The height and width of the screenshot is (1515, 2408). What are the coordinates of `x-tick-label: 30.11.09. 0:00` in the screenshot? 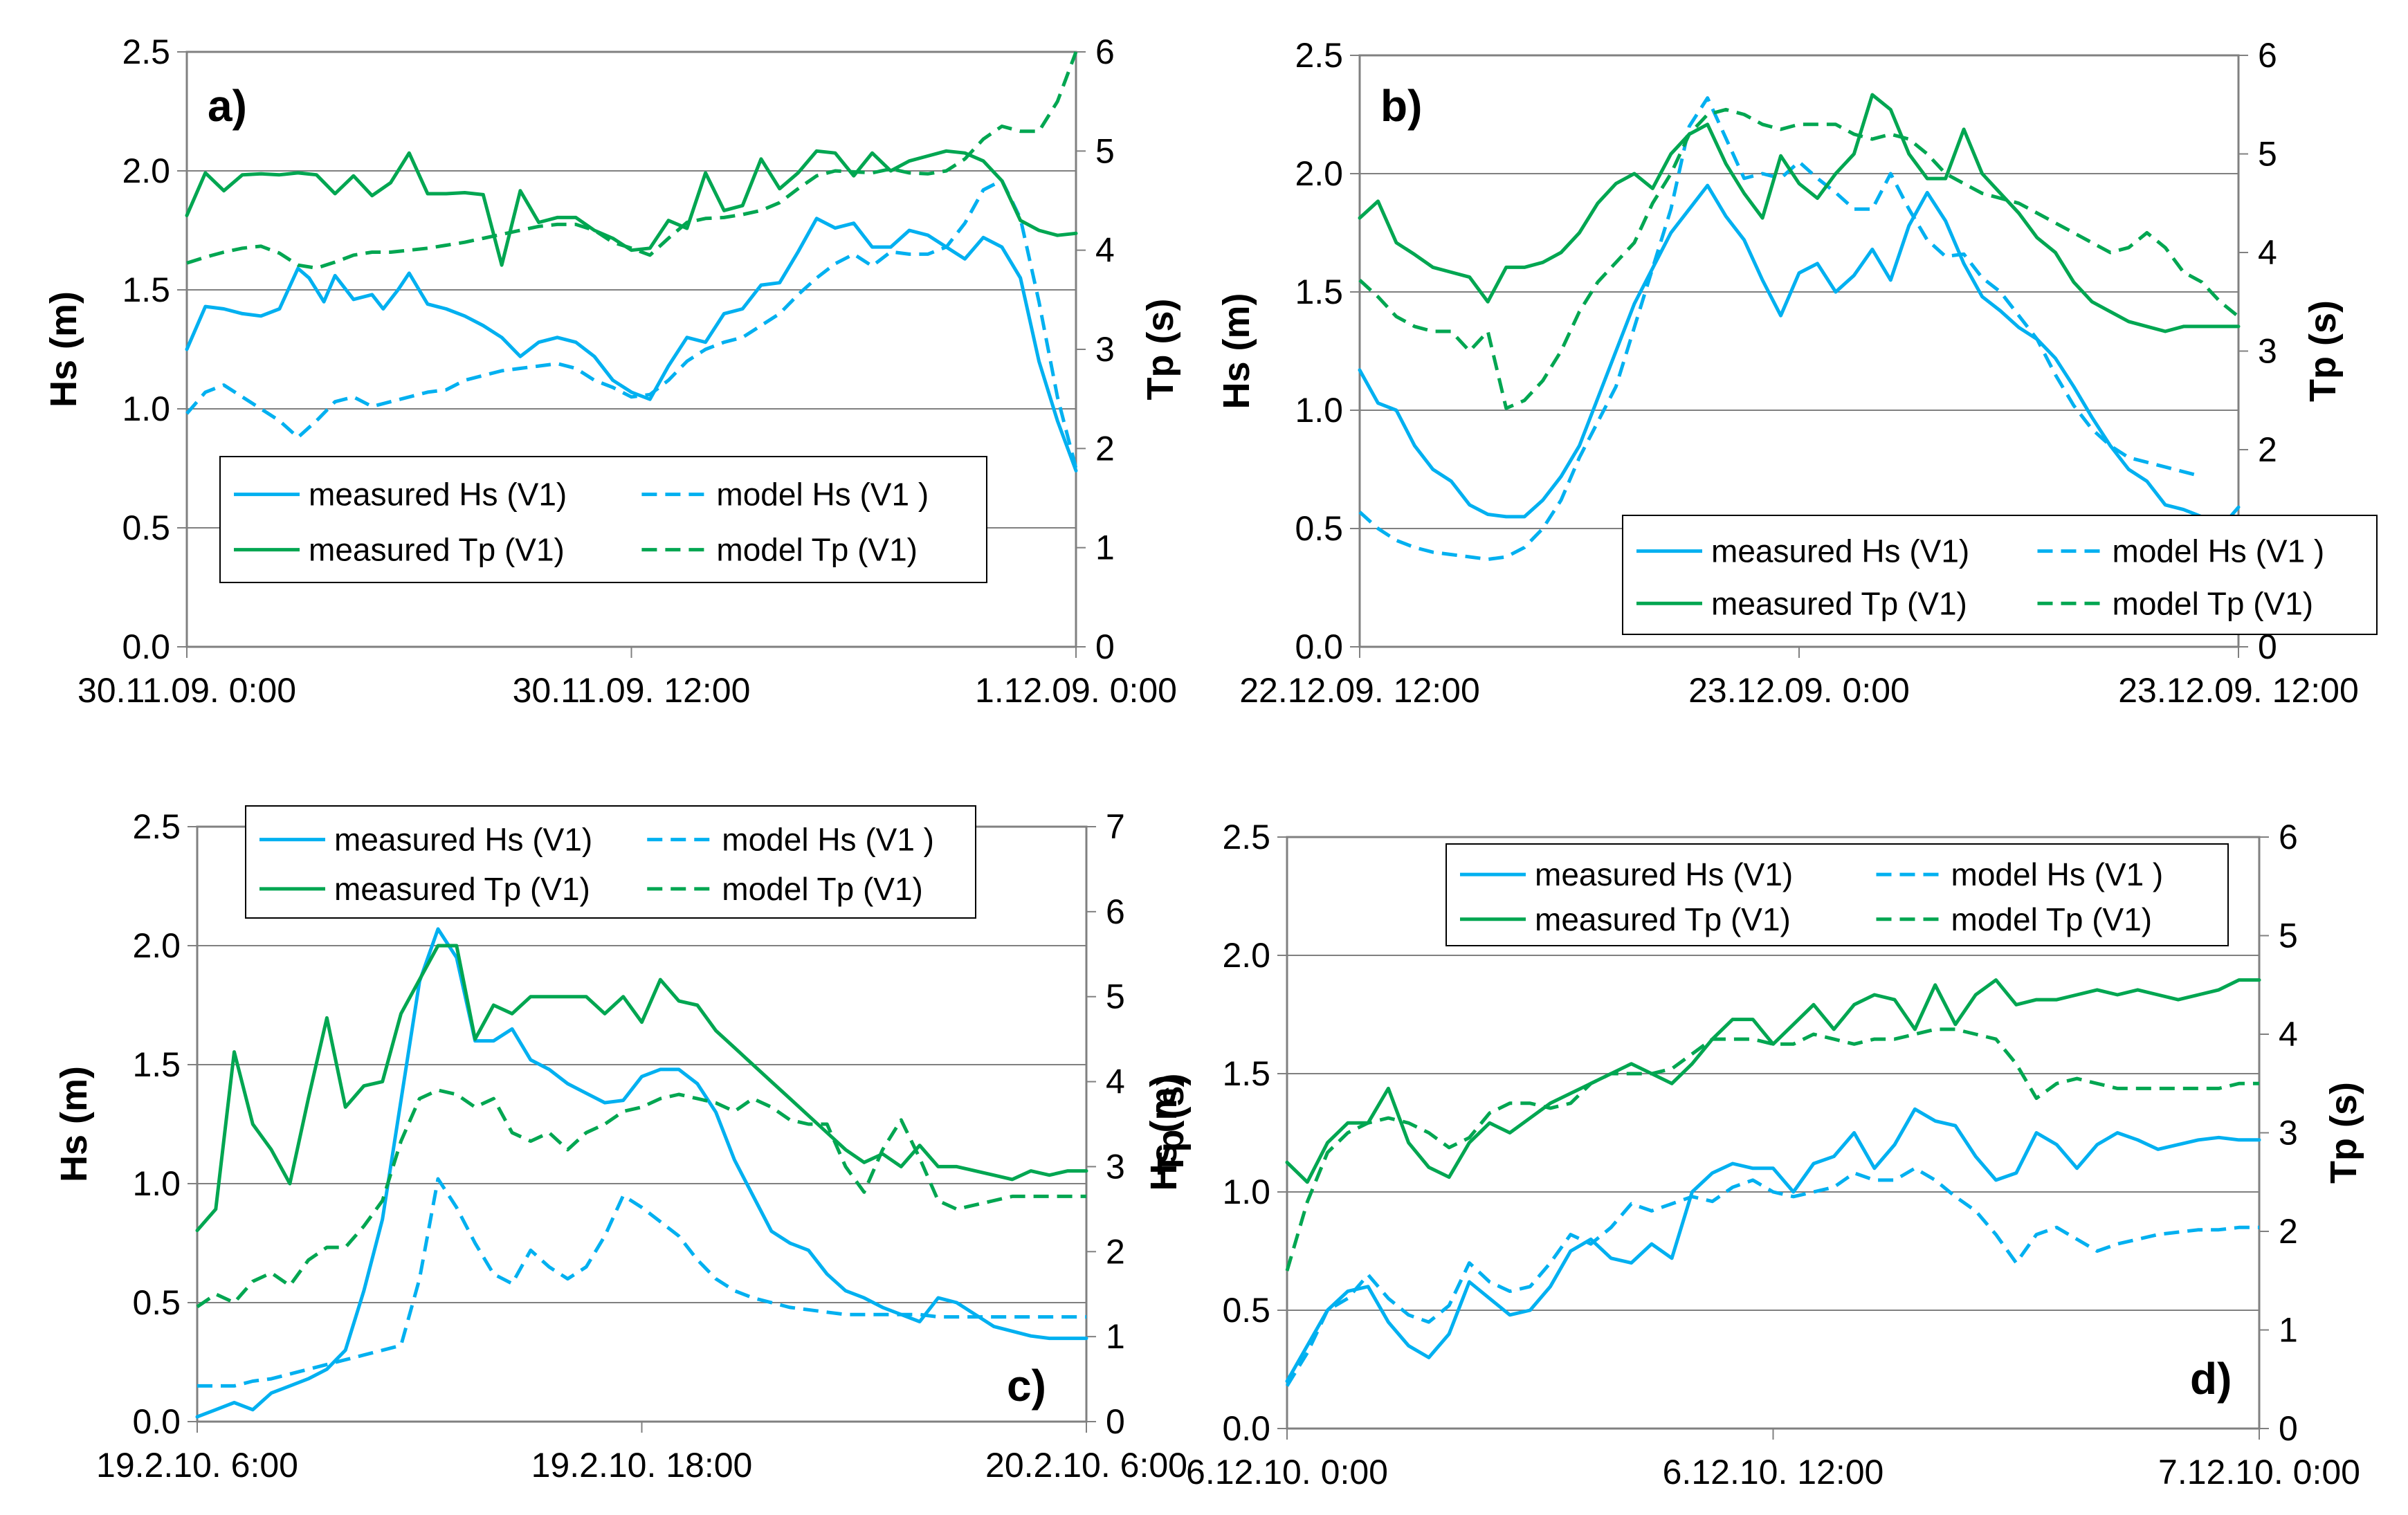 It's located at (186, 690).